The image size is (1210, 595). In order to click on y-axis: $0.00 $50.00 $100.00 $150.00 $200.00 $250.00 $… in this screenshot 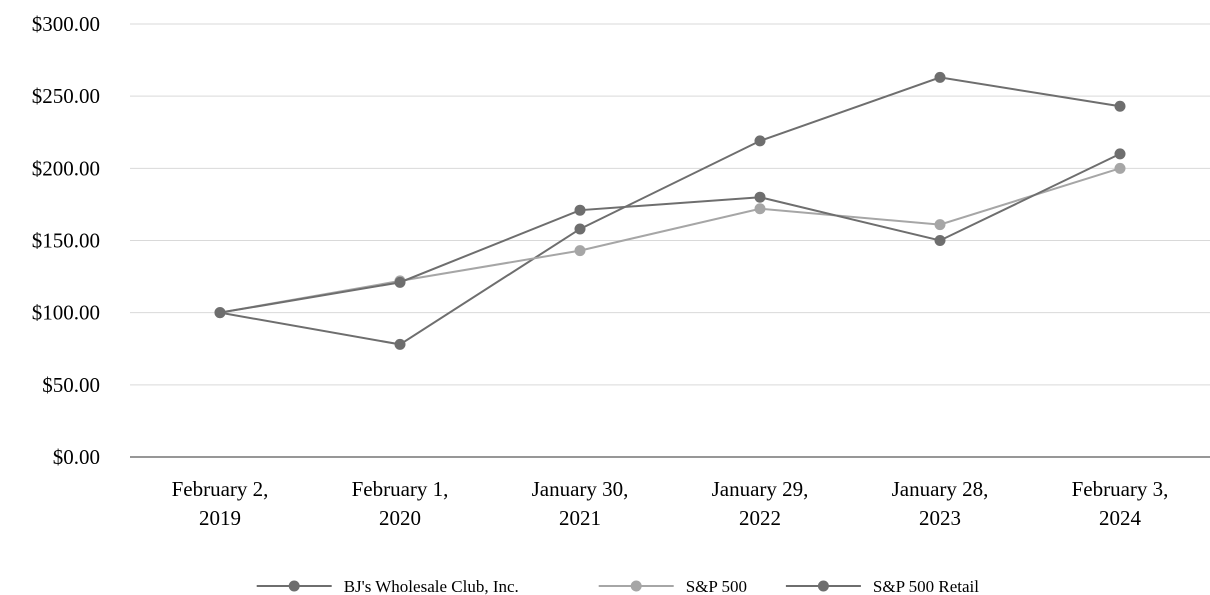, I will do `click(66, 240)`.